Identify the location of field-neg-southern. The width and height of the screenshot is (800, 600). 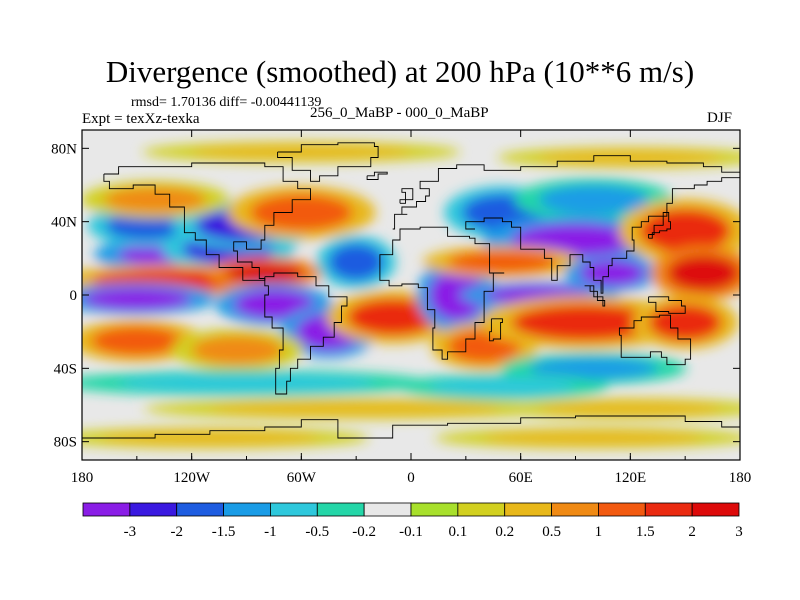
(246, 383).